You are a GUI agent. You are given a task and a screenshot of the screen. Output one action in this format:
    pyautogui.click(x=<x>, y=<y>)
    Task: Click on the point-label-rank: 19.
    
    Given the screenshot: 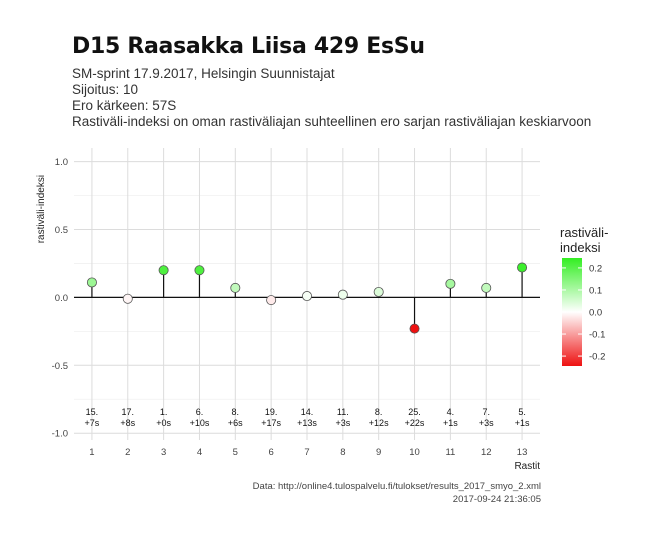 What is the action you would take?
    pyautogui.click(x=271, y=412)
    